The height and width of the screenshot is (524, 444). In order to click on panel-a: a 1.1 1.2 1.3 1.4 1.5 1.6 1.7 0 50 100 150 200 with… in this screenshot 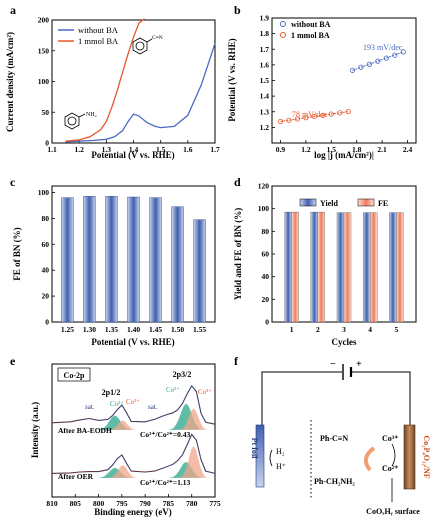, I will do `click(112, 81)`.